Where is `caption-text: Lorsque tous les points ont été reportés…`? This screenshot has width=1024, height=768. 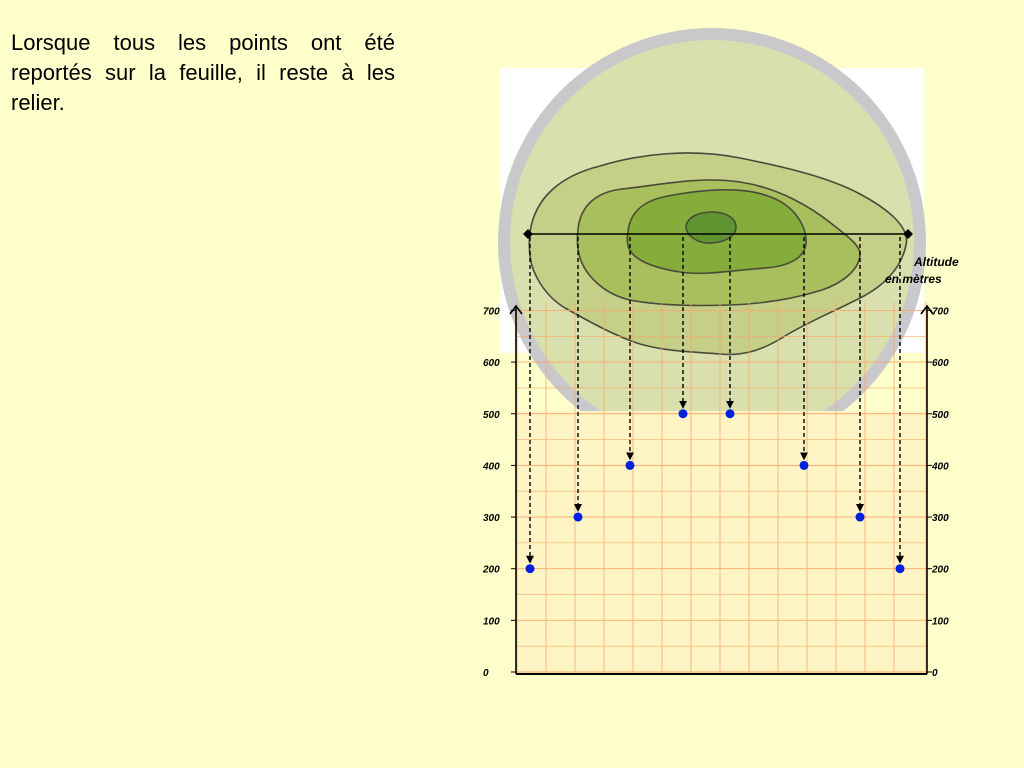 caption-text: Lorsque tous les points ont été reportés… is located at coordinates (203, 72).